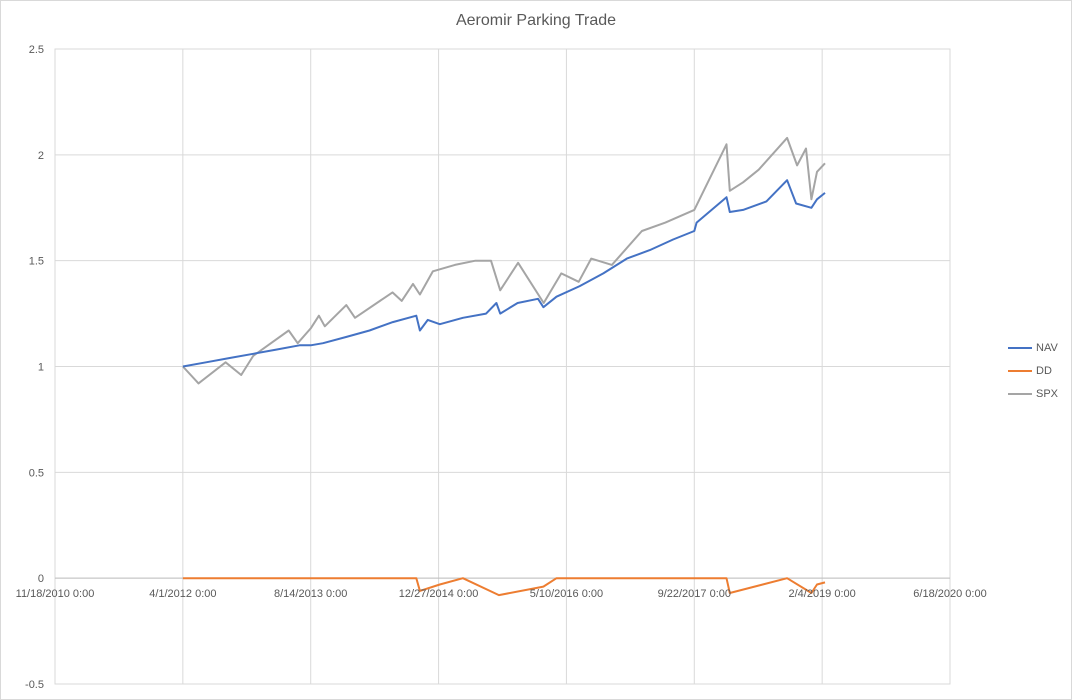 The height and width of the screenshot is (700, 1072). What do you see at coordinates (55, 594) in the screenshot?
I see `x-tick-label: 11/18/2010 0:00` at bounding box center [55, 594].